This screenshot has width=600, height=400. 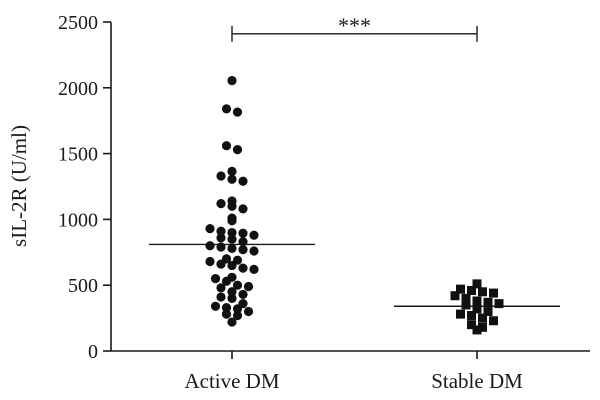 I want to click on y-tick-label: 500, so click(x=83, y=286).